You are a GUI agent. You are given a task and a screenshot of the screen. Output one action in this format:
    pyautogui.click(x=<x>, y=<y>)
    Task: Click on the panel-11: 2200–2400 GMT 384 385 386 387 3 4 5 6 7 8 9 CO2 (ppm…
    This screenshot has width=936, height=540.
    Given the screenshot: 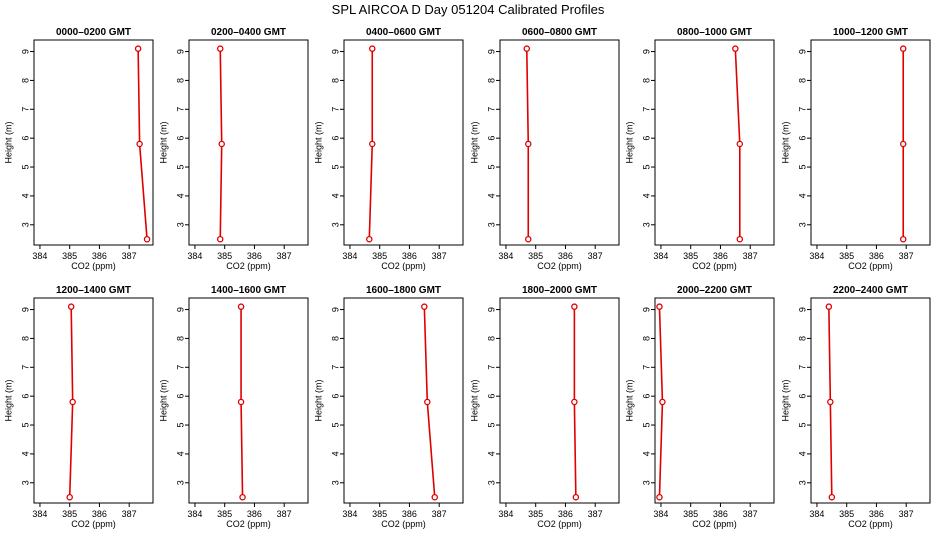 What is the action you would take?
    pyautogui.click(x=855, y=407)
    